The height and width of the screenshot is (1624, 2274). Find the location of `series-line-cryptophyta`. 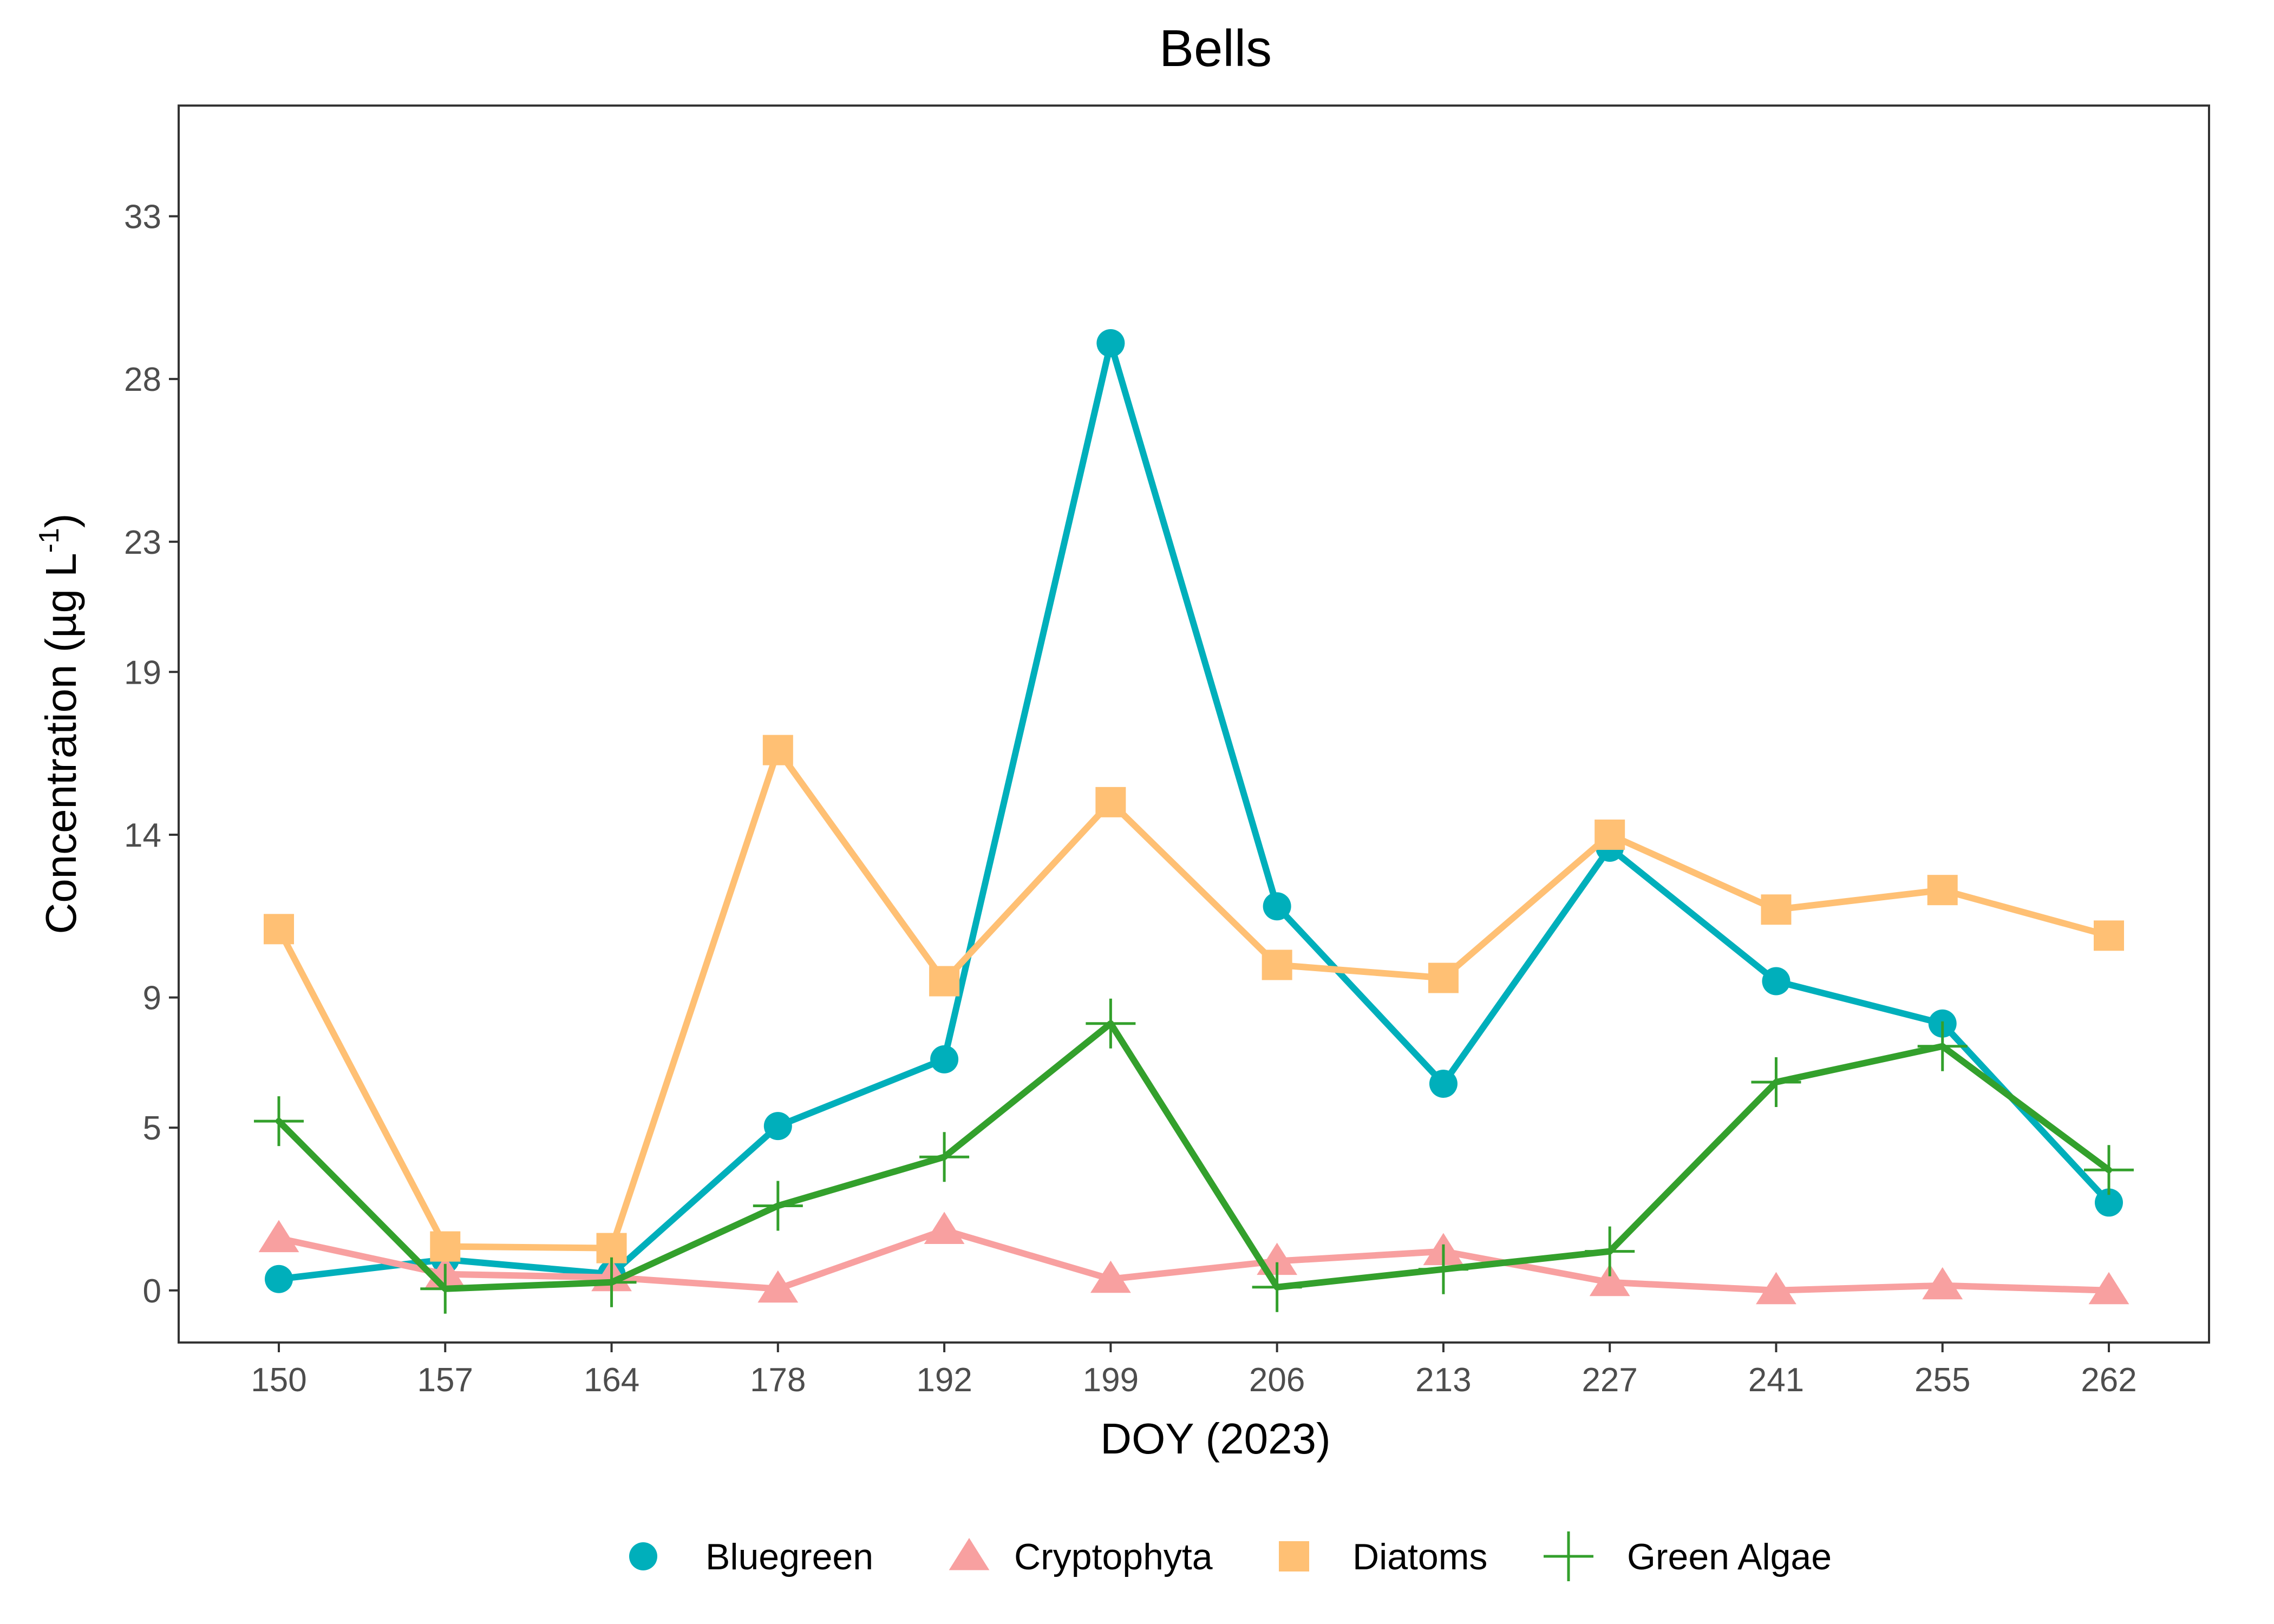

series-line-cryptophyta is located at coordinates (1194, 1260).